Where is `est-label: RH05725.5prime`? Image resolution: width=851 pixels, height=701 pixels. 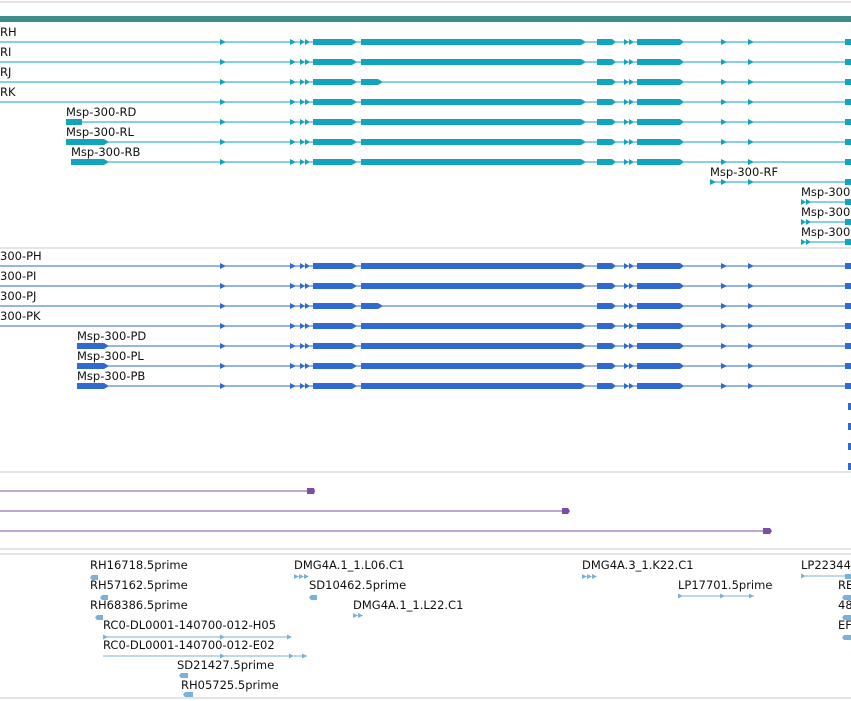 est-label: RH05725.5prime is located at coordinates (230, 685).